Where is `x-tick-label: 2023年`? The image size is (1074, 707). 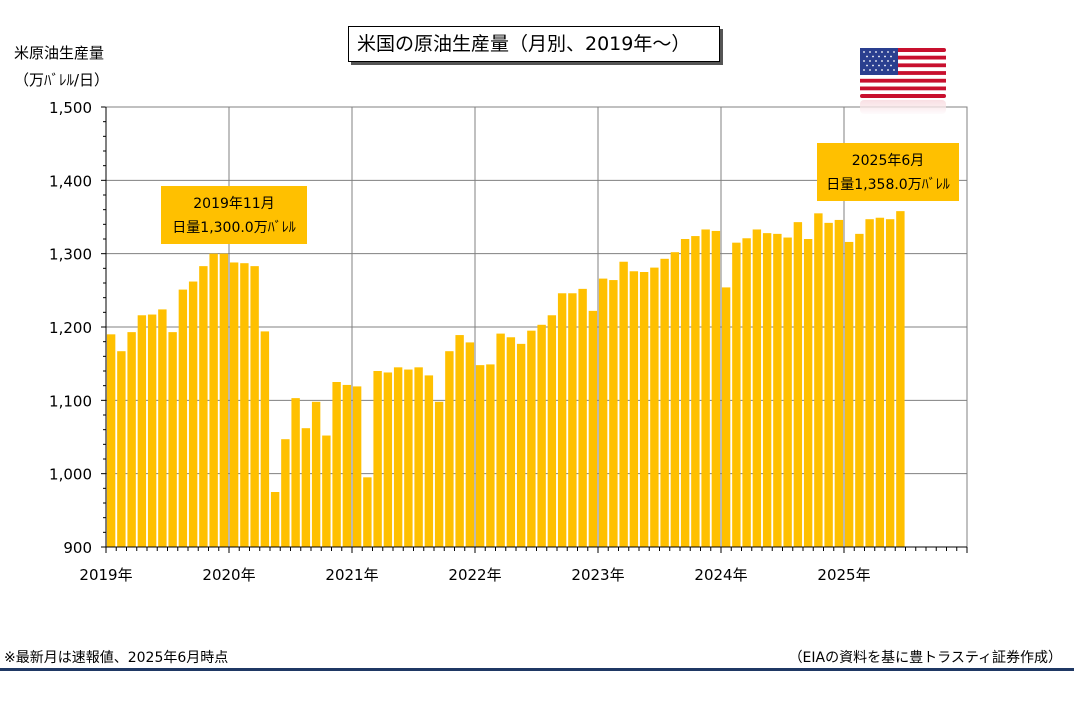 x-tick-label: 2023年 is located at coordinates (597, 575).